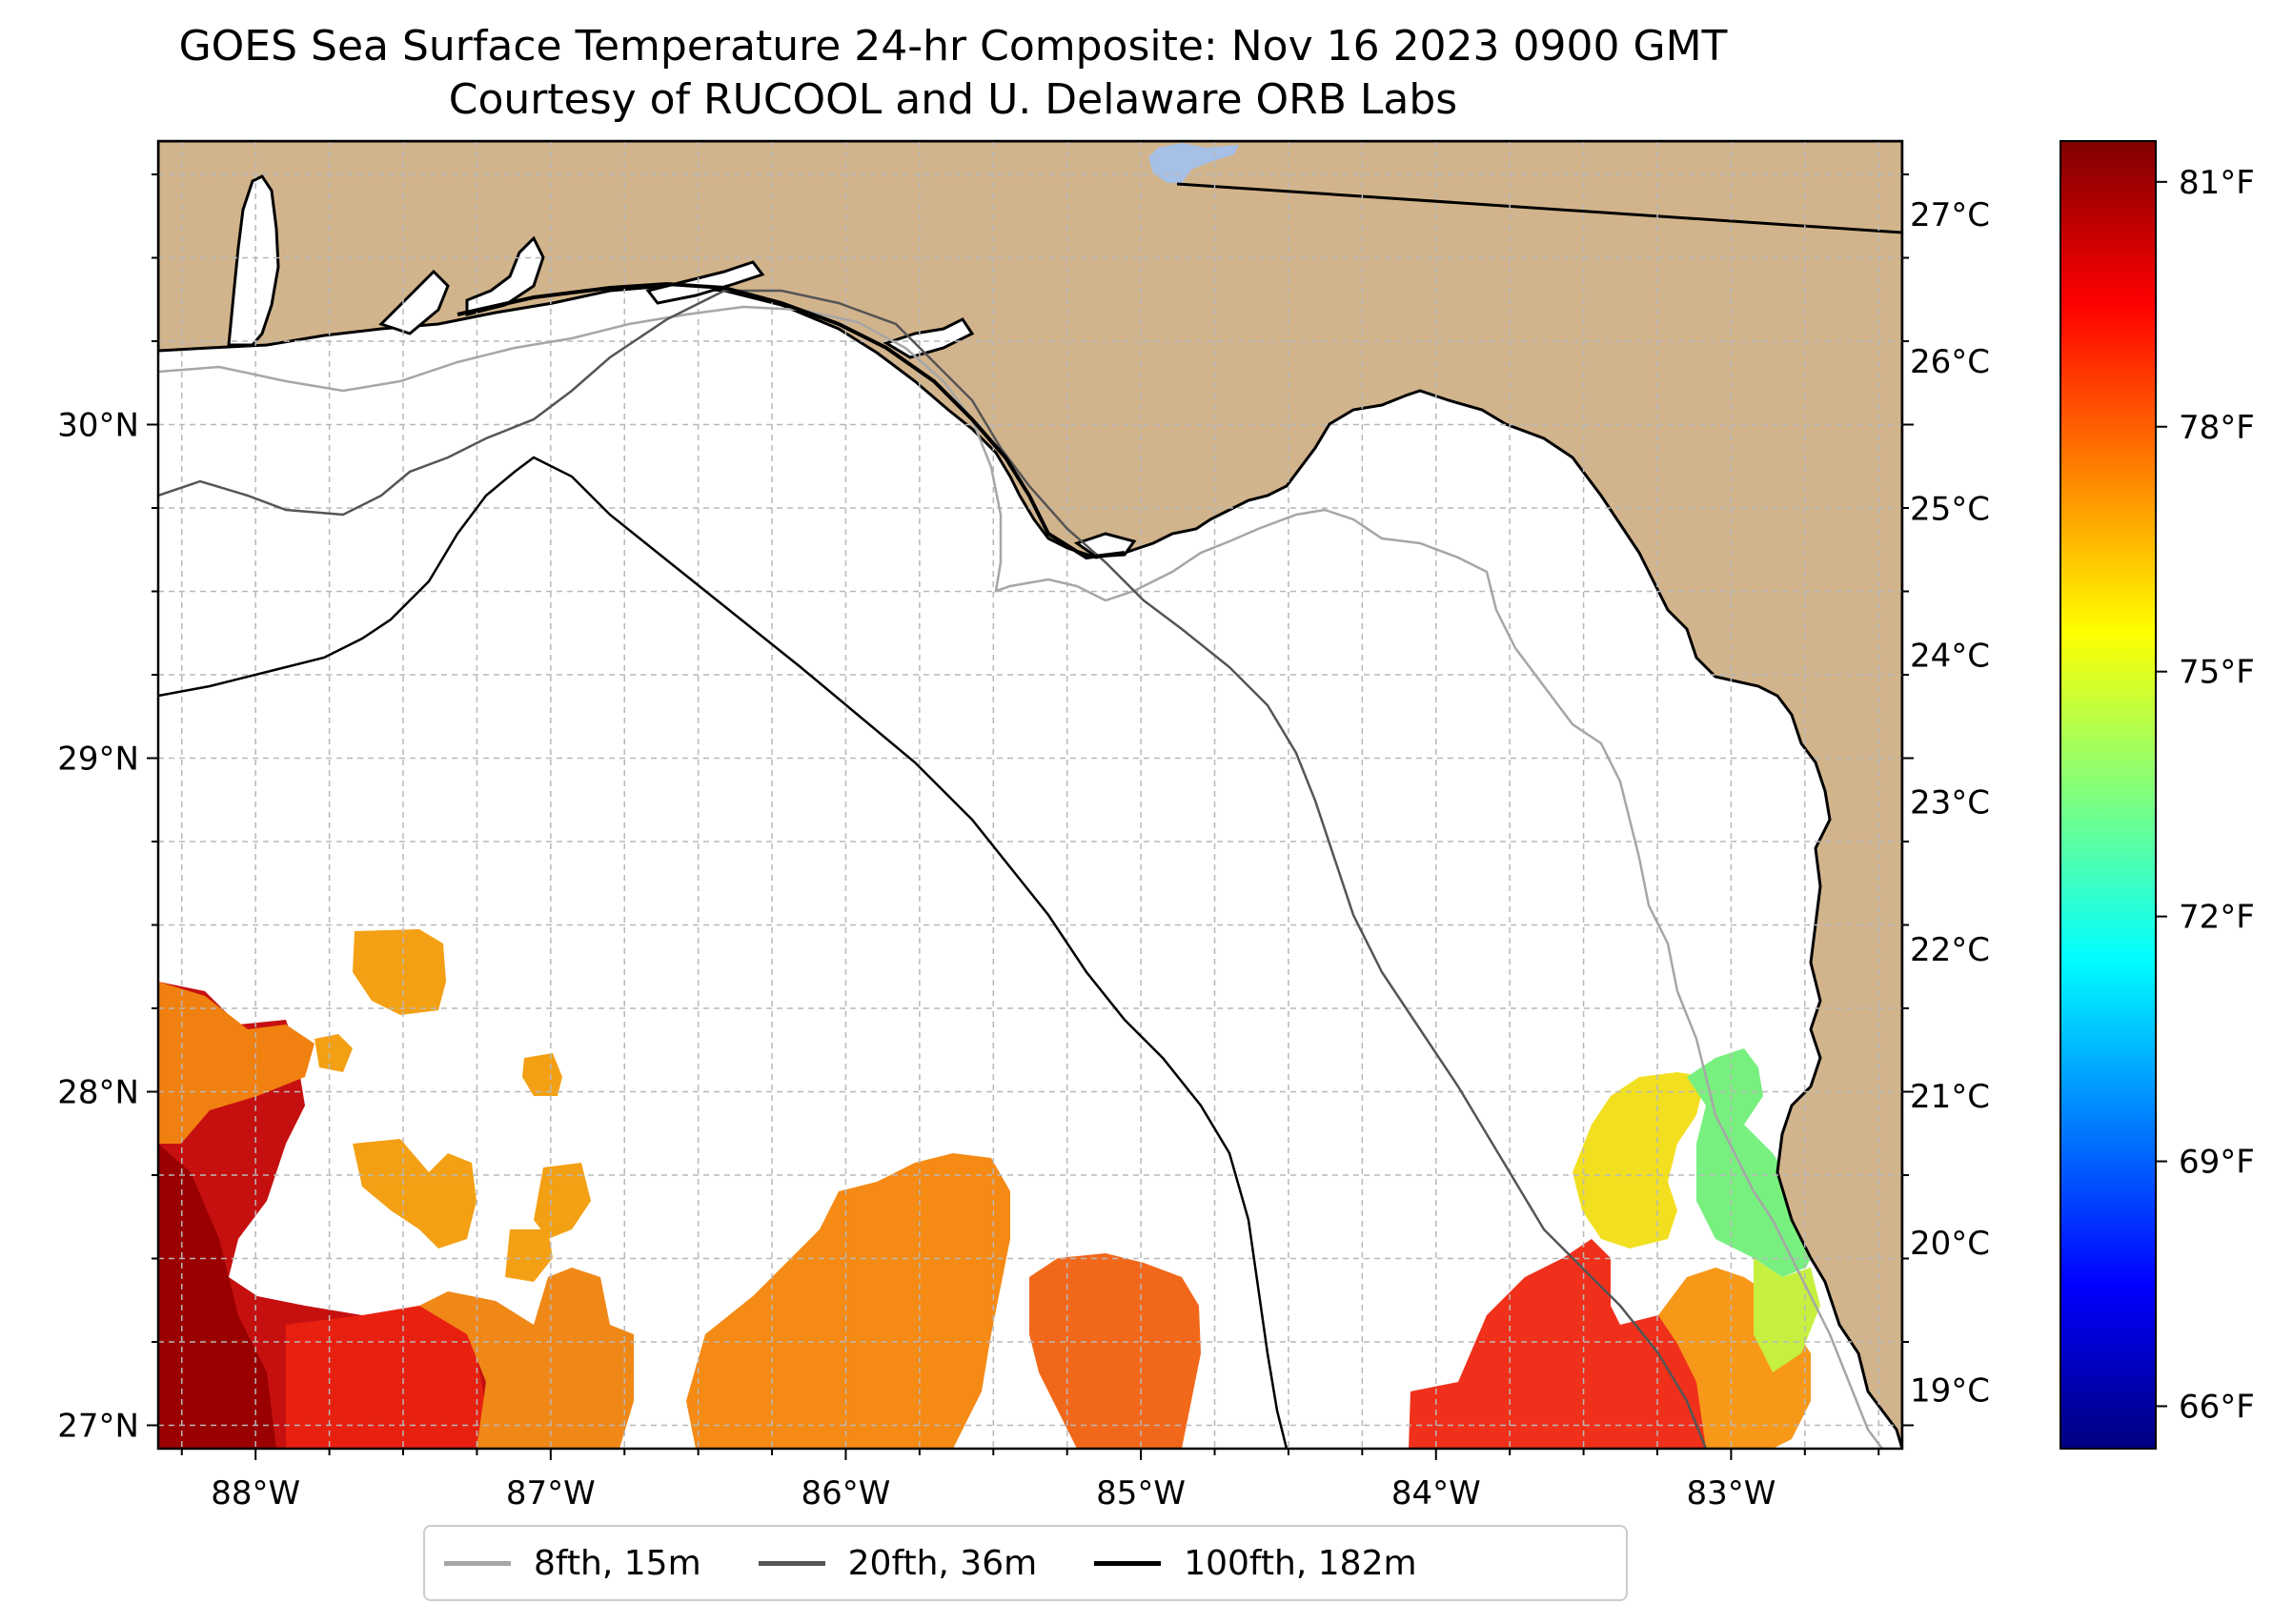 This screenshot has width=2293, height=1624. I want to click on celsius-tick-label: 22°C, so click(1950, 950).